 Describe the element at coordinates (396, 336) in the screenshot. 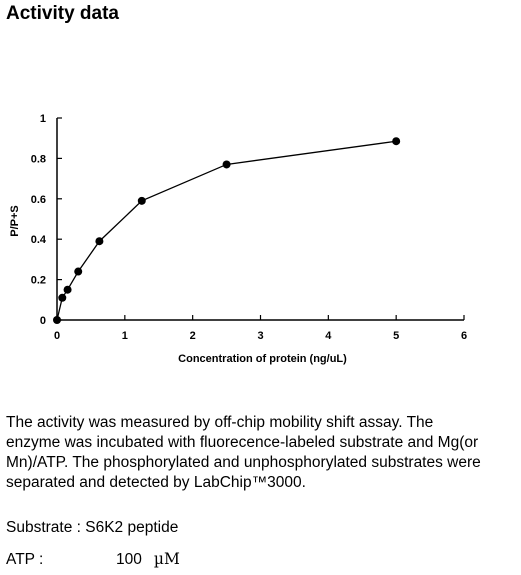

I see `x-tick-label: 5` at that location.